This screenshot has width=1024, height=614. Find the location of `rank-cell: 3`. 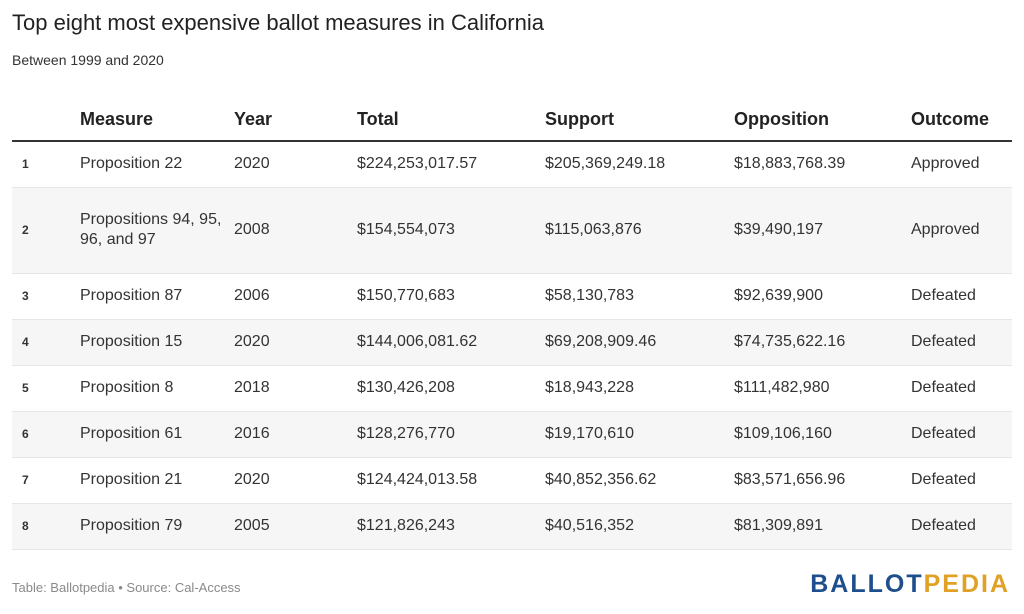

rank-cell: 3 is located at coordinates (46, 296).